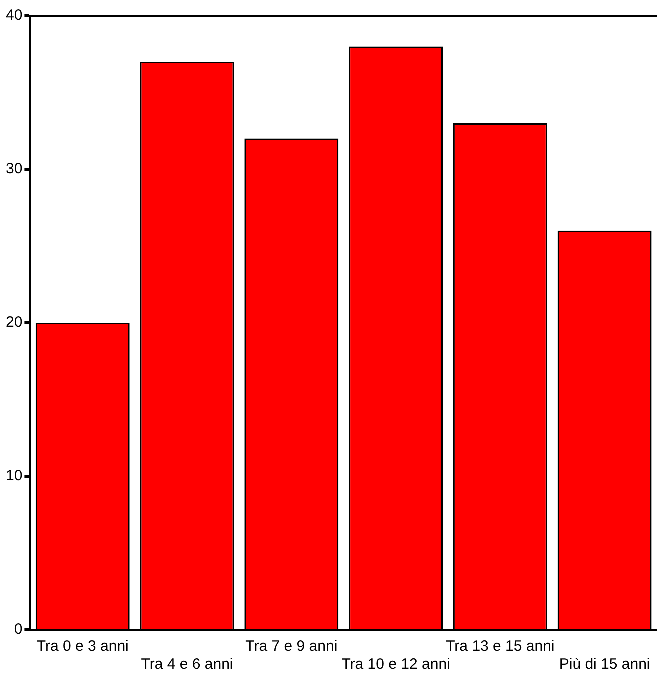 This screenshot has height=680, width=659. Describe the element at coordinates (82, 647) in the screenshot. I see `x-tick-label: Tra 0 e 3 anni` at that location.